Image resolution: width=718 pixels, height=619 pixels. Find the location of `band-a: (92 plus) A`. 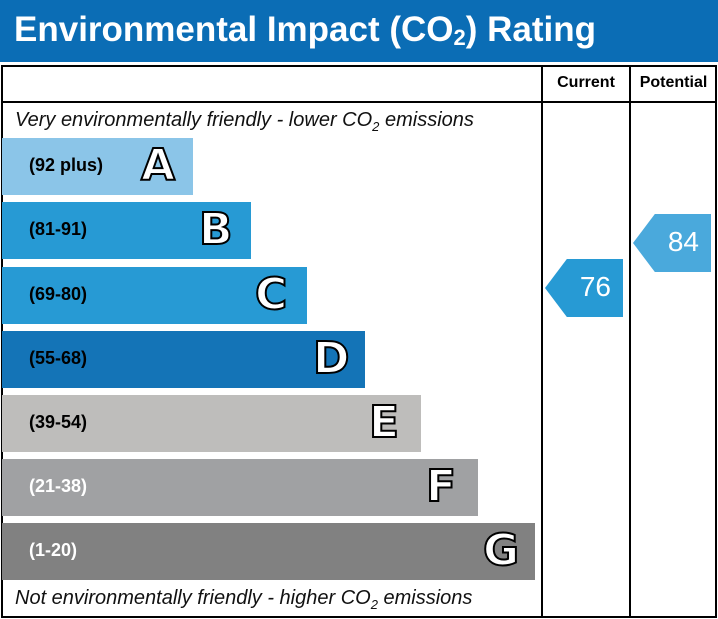

band-a: (92 plus) A is located at coordinates (97, 166).